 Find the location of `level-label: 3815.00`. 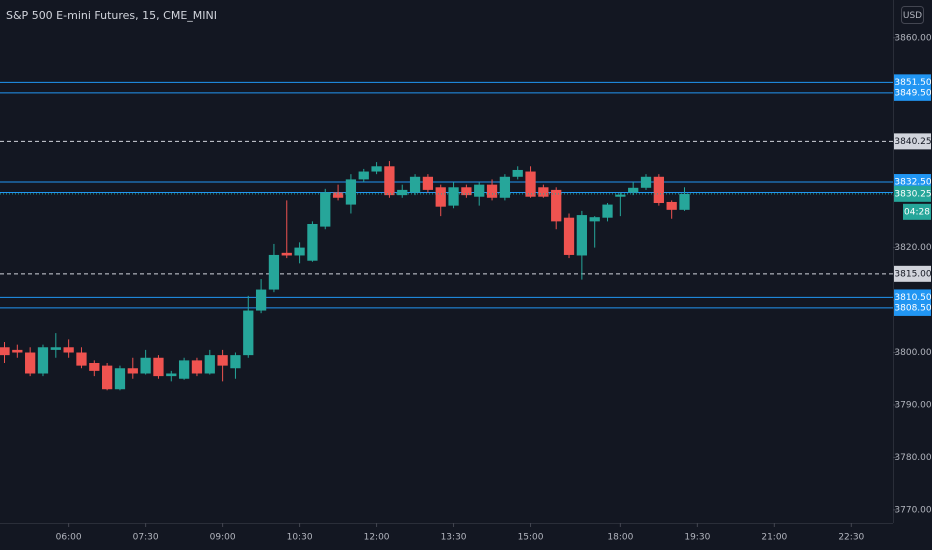

level-label: 3815.00 is located at coordinates (912, 274).